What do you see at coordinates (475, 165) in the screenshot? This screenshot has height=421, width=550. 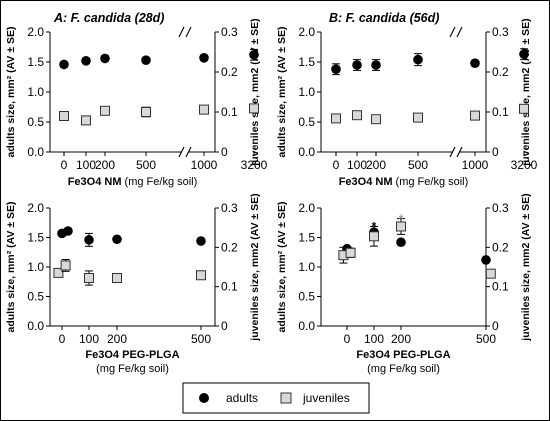 I see `x-tick-label: 1000` at bounding box center [475, 165].